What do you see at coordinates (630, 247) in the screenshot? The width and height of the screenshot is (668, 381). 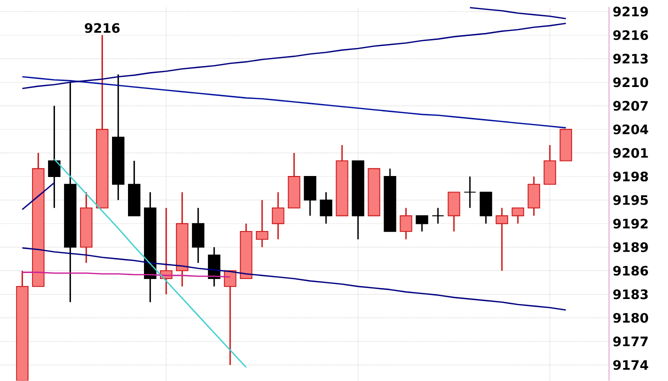 I see `y-tick-label: 9189` at bounding box center [630, 247].